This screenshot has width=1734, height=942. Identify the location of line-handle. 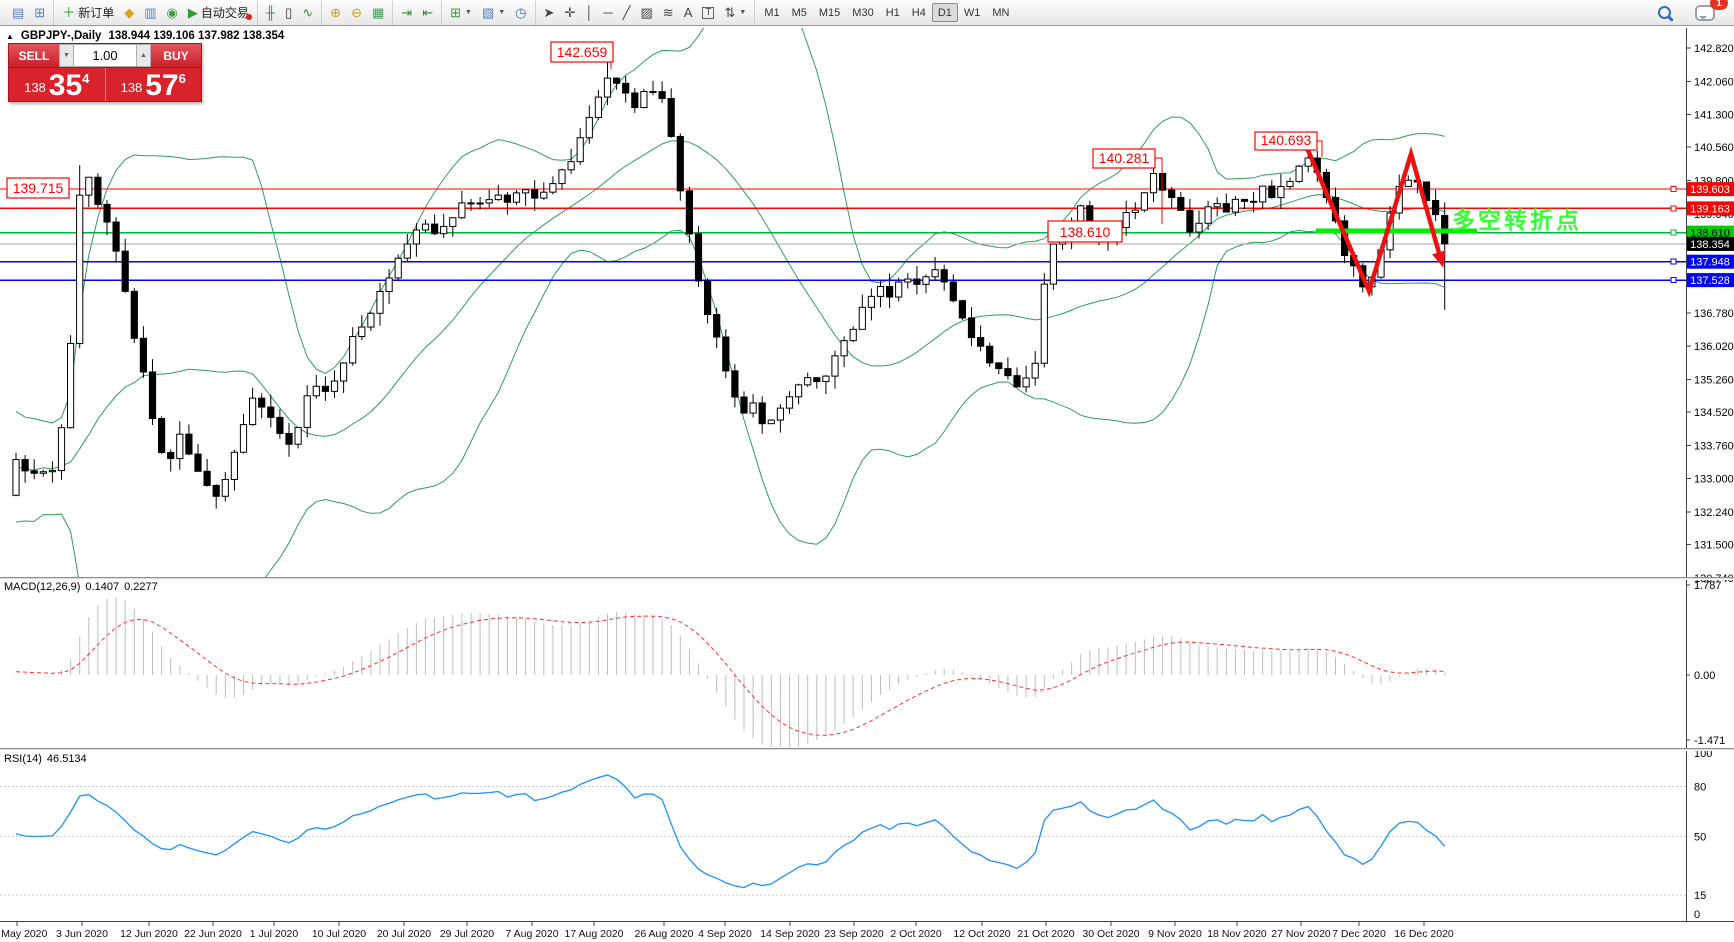
(1673, 189).